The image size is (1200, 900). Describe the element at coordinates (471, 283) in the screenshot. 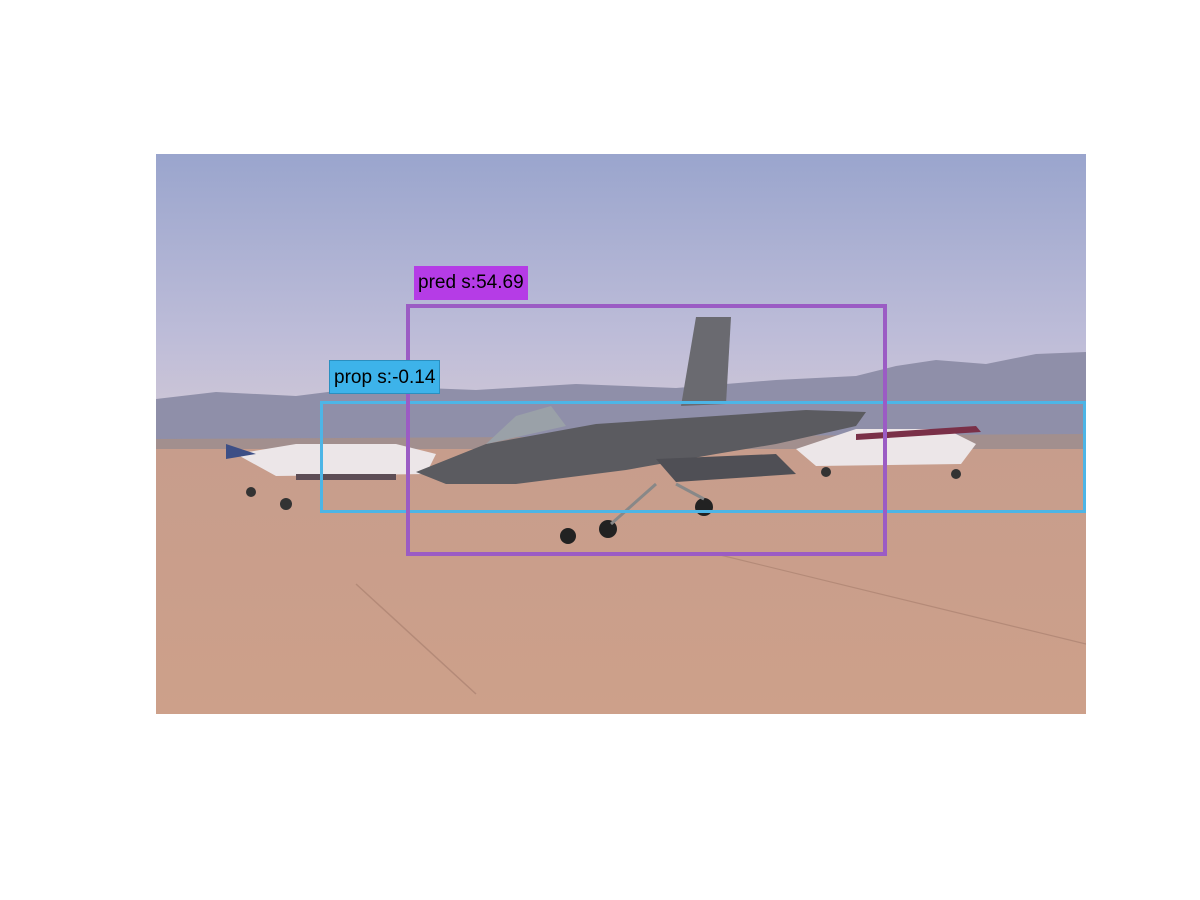

I see `prediction-score-label: pred s:54.69` at that location.